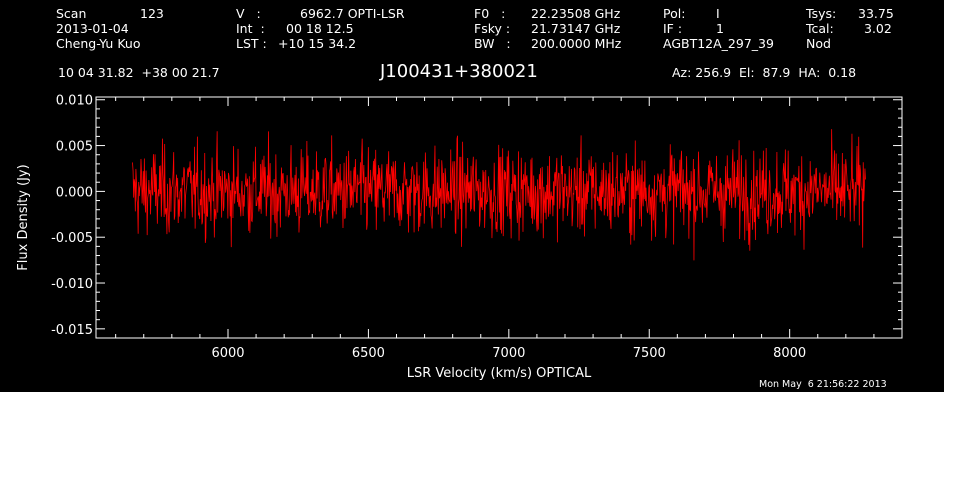  Describe the element at coordinates (23, 217) in the screenshot. I see `y-axis-label: Flux Density (Jy)` at that location.